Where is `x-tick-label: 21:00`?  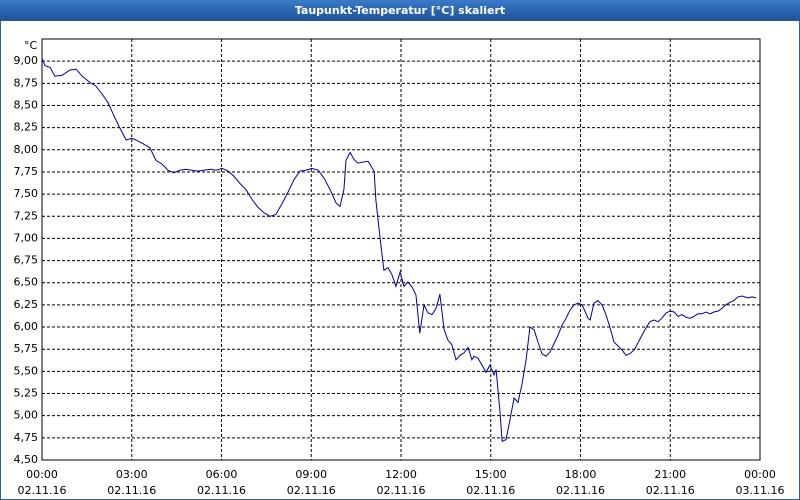 x-tick-label: 21:00 is located at coordinates (670, 474).